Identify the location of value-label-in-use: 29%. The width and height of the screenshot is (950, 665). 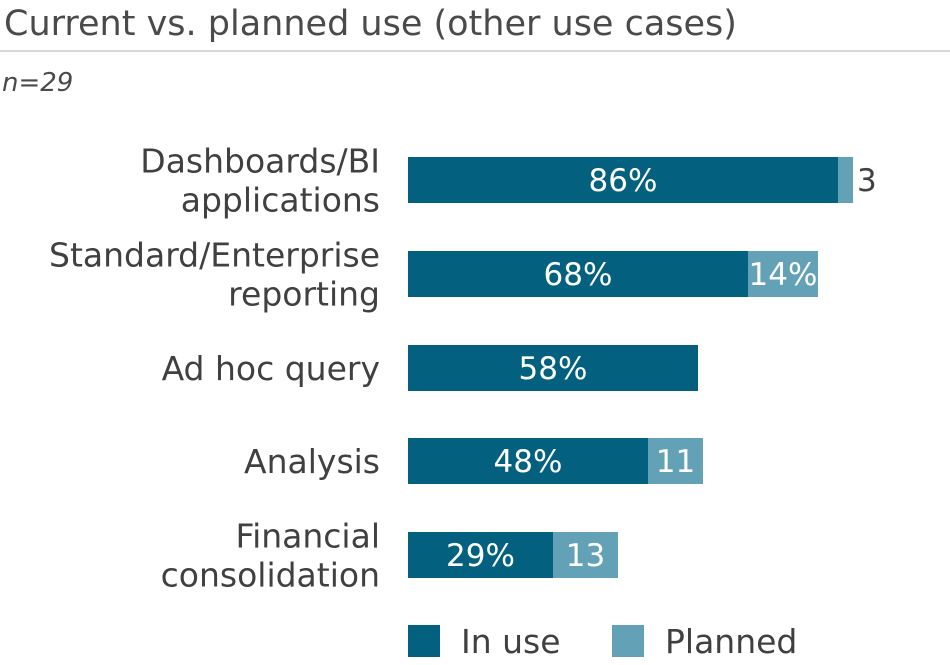
(480, 556).